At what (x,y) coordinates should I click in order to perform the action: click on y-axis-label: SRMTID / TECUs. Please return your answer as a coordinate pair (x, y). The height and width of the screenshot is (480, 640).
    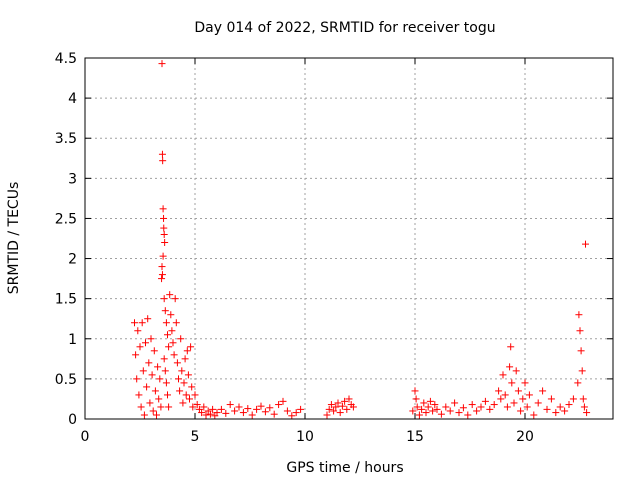
    Looking at the image, I should click on (14, 238).